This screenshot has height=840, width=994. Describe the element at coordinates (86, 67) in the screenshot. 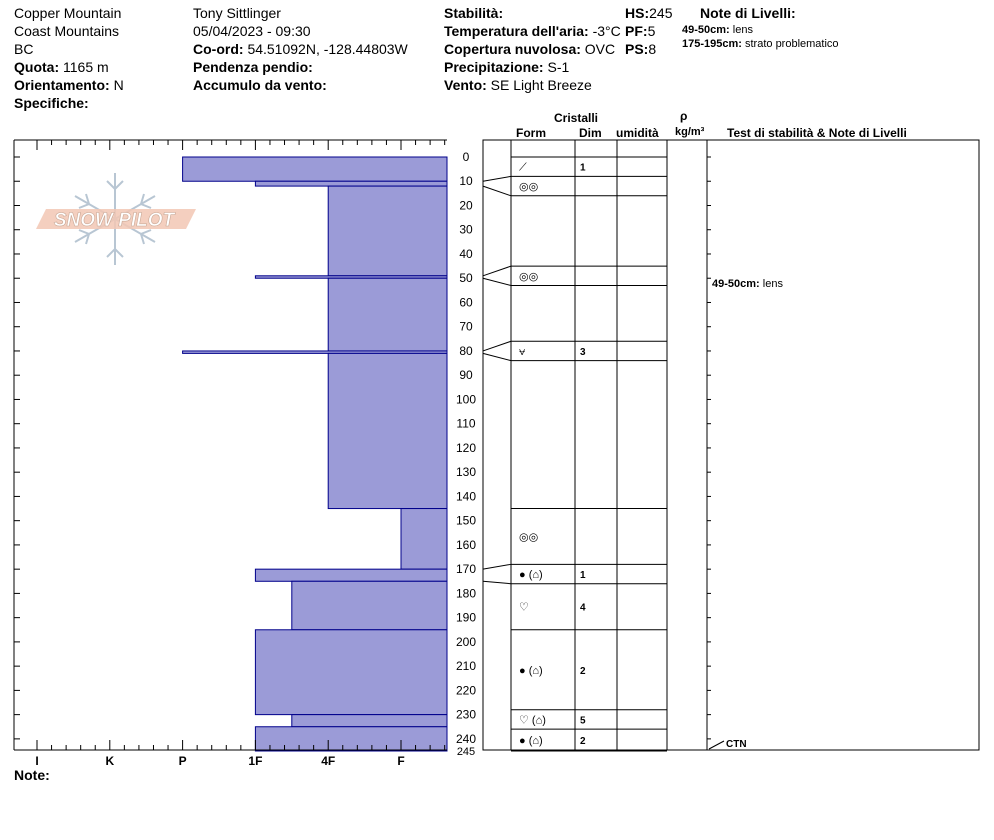

I see `elevation-value: 1165 m` at that location.